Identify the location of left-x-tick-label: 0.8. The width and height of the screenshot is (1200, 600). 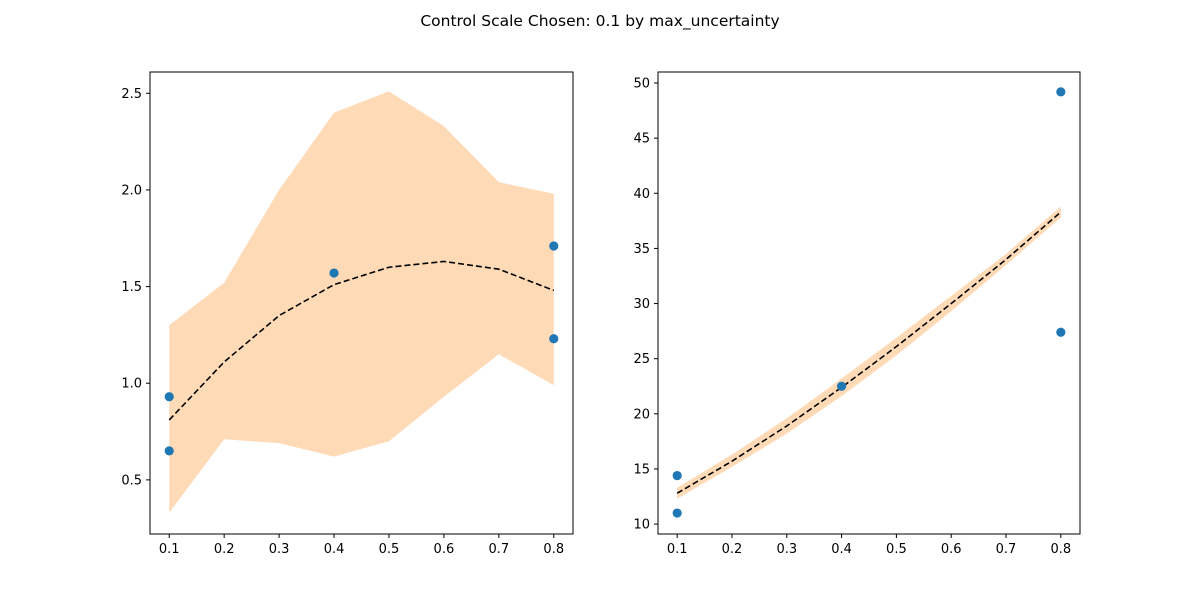
(553, 549).